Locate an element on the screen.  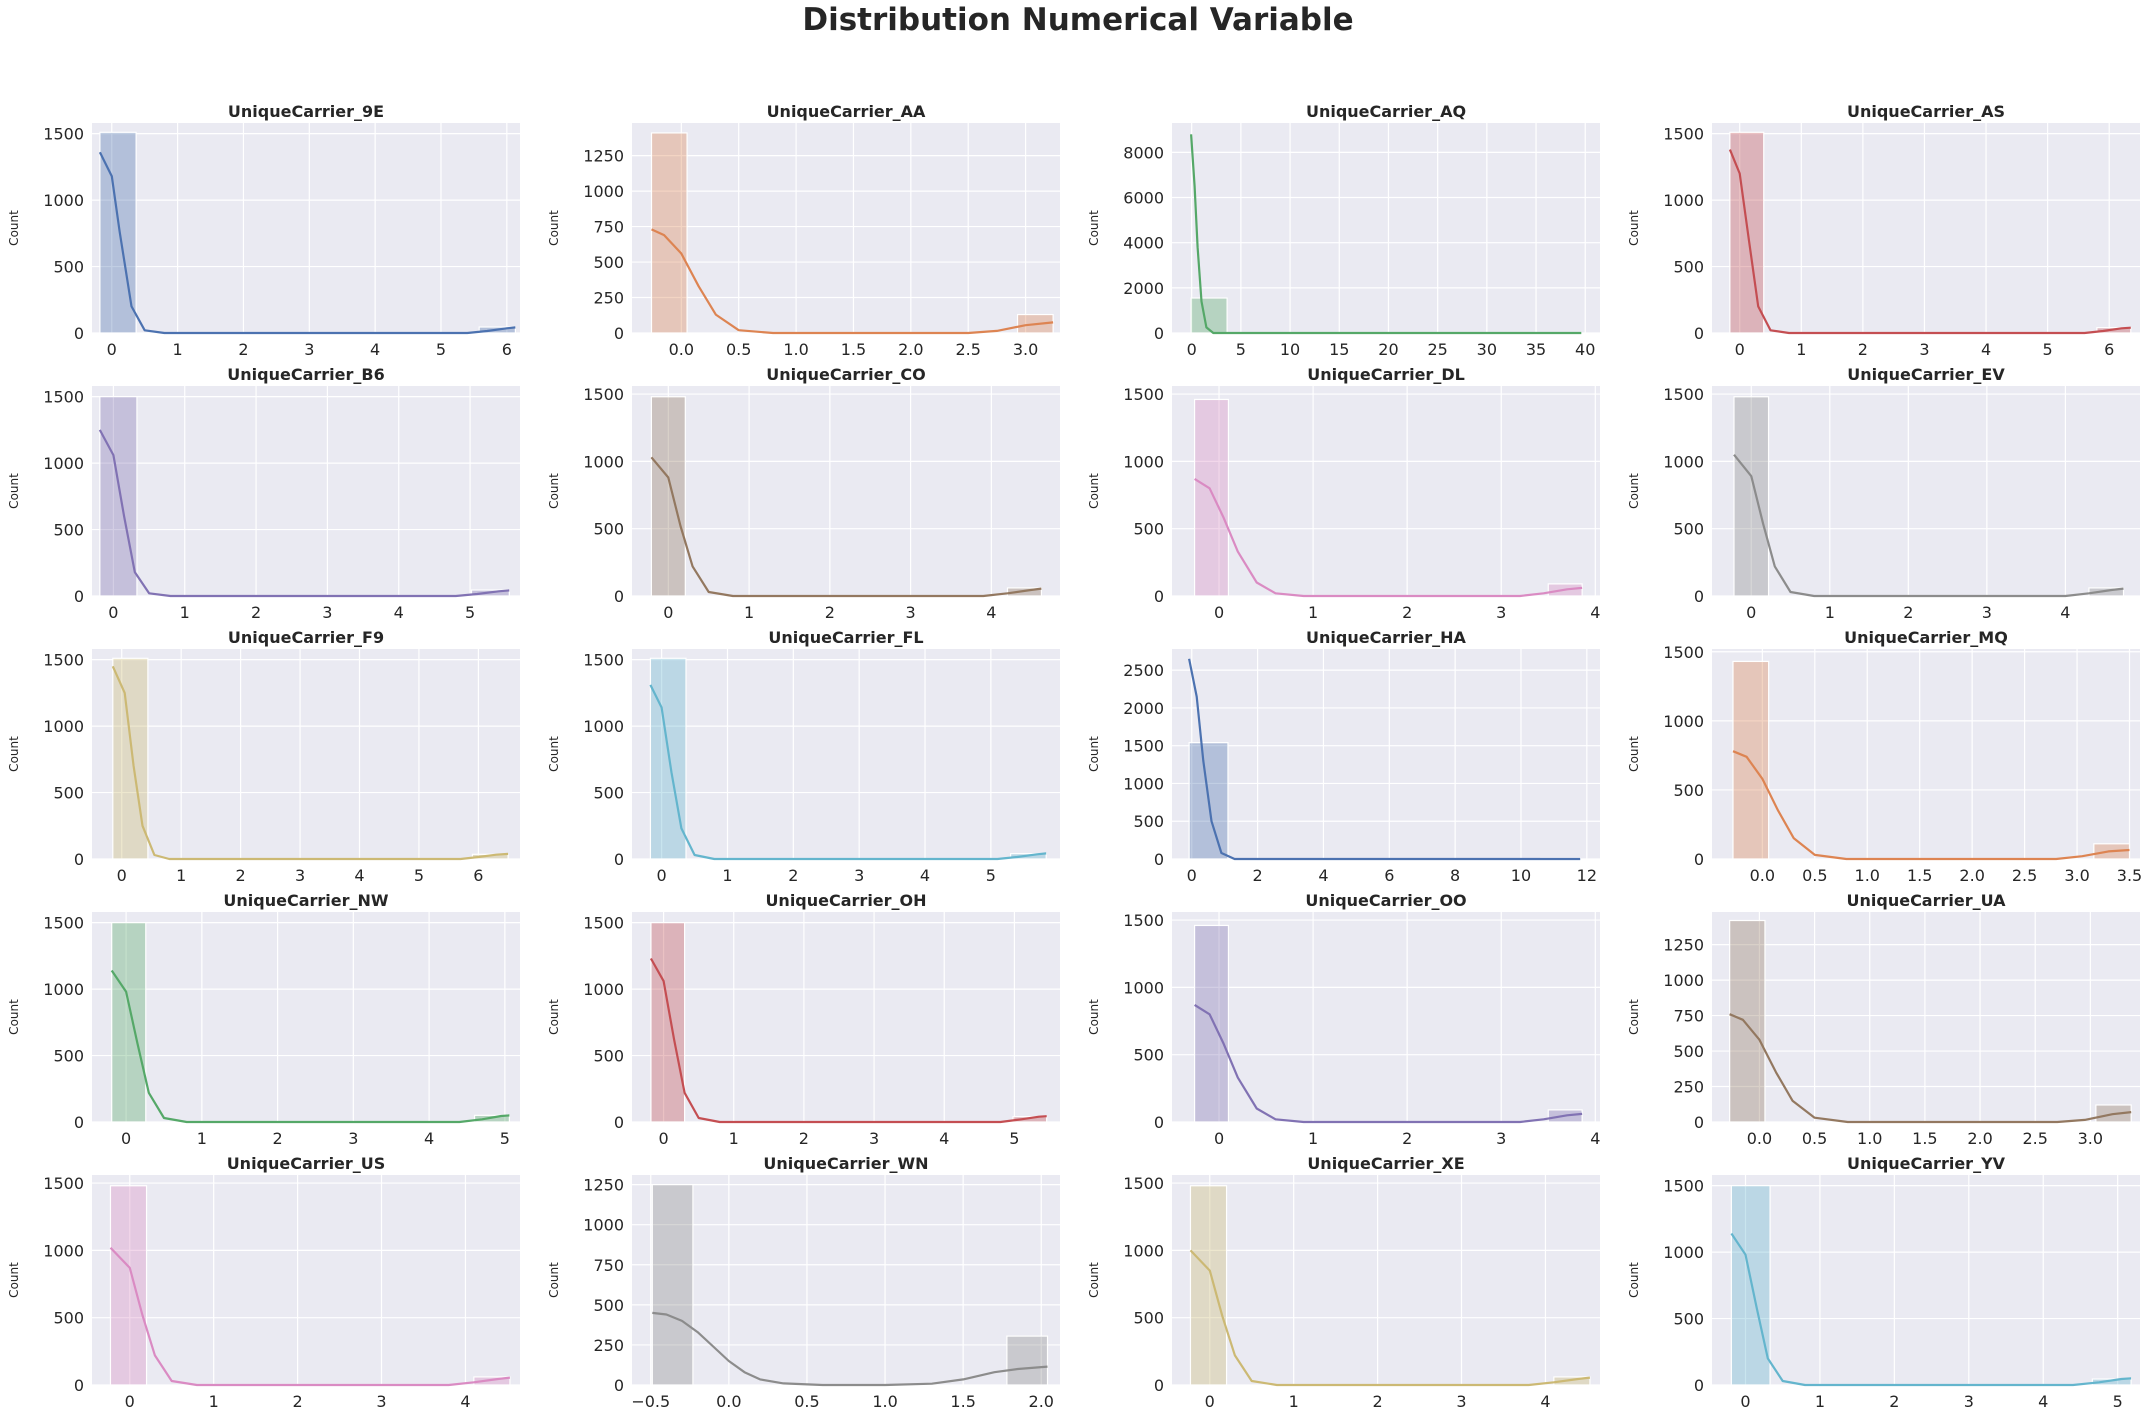
subplot-title: UniqueCarrier_9E is located at coordinates (306, 111).